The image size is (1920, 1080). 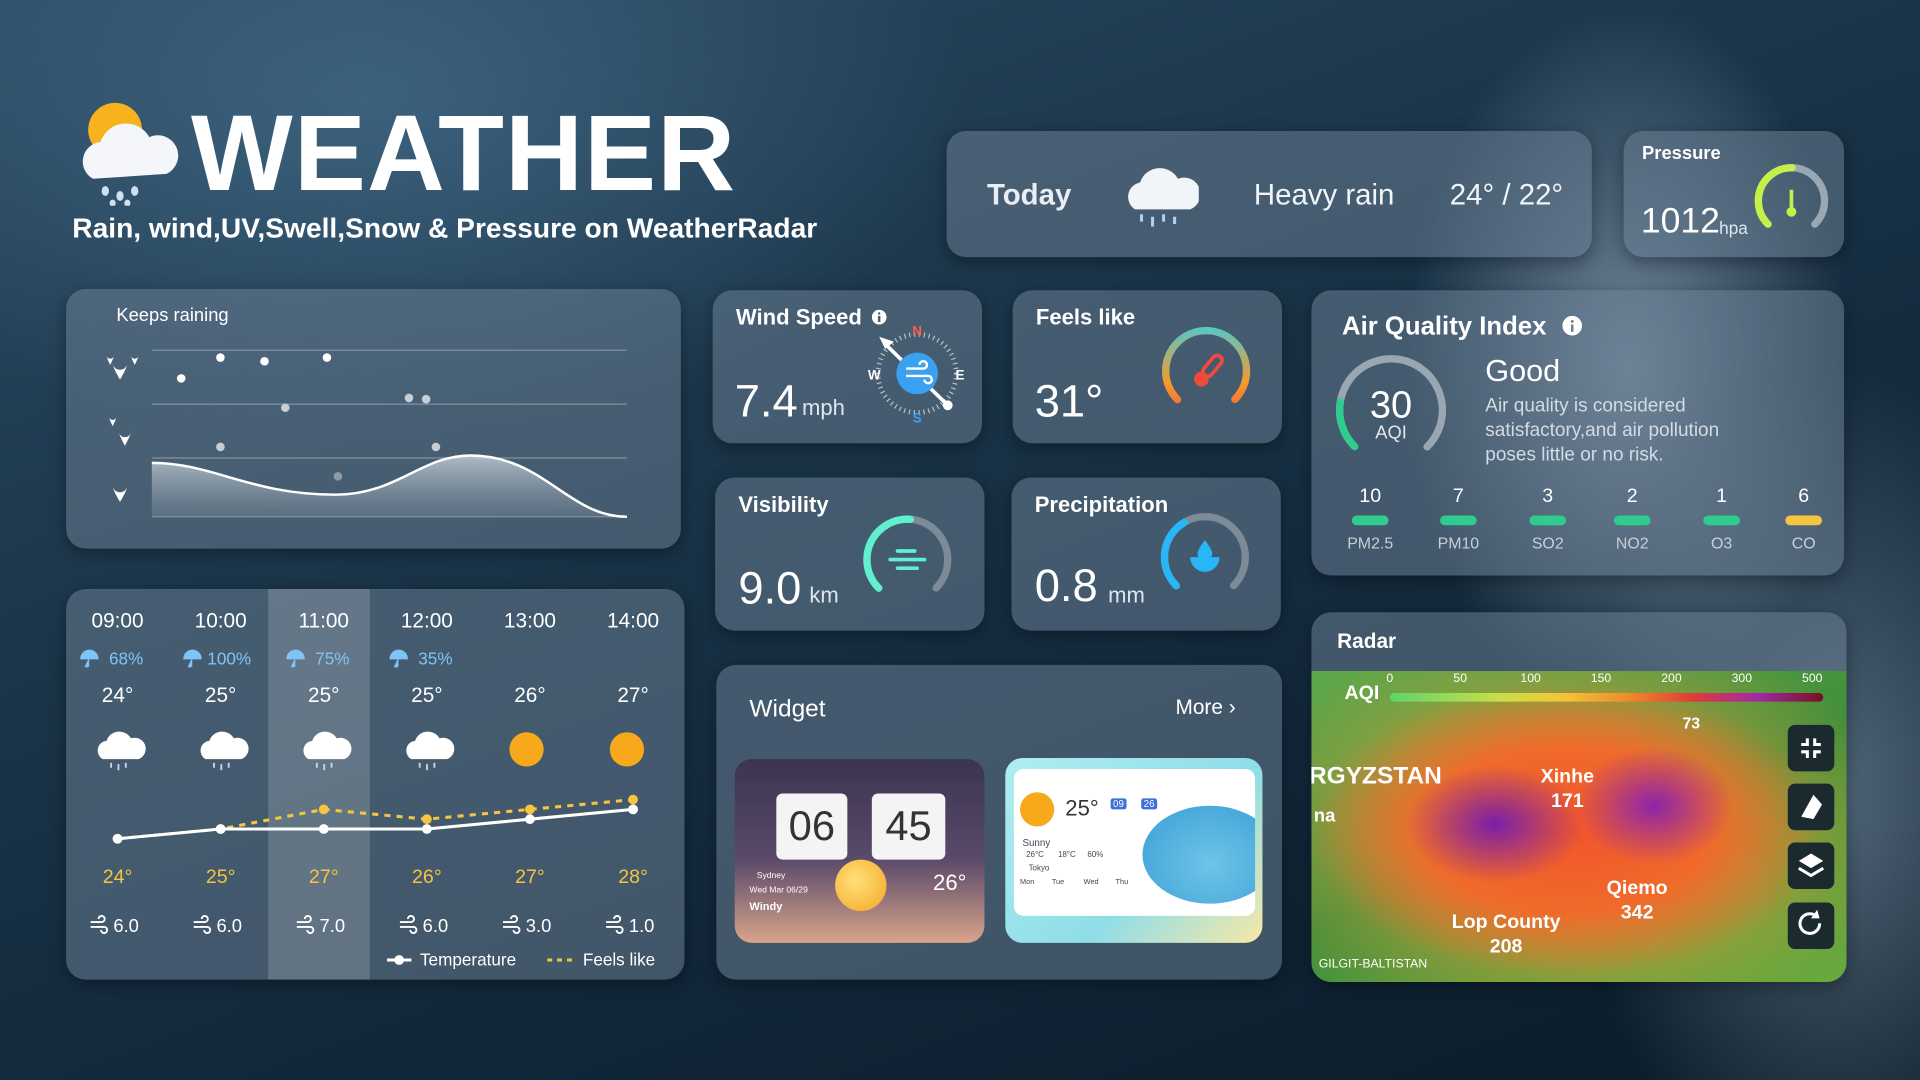 What do you see at coordinates (1681, 154) in the screenshot?
I see `pressure-label: Pressure` at bounding box center [1681, 154].